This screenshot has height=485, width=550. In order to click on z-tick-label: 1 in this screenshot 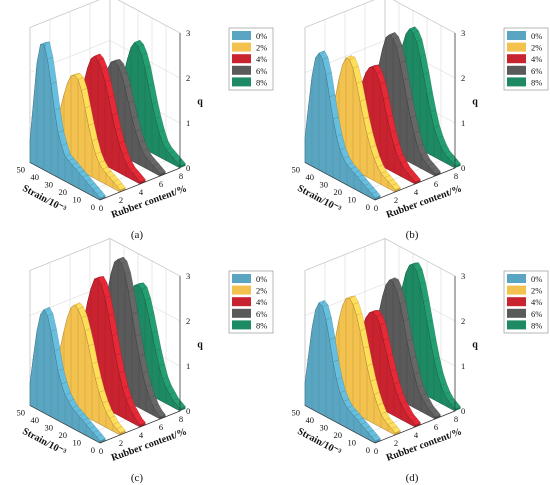, I will do `click(188, 123)`.